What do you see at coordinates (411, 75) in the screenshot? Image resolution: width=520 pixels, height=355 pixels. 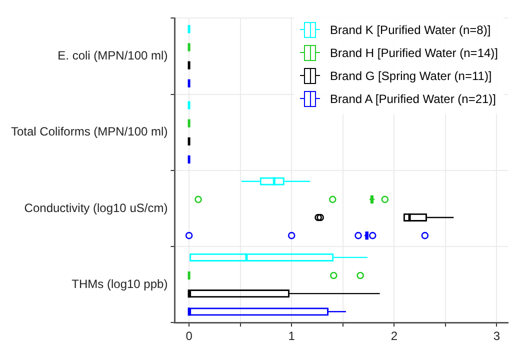 I see `legend-label: Brand G [Spring Water (n=11)]` at bounding box center [411, 75].